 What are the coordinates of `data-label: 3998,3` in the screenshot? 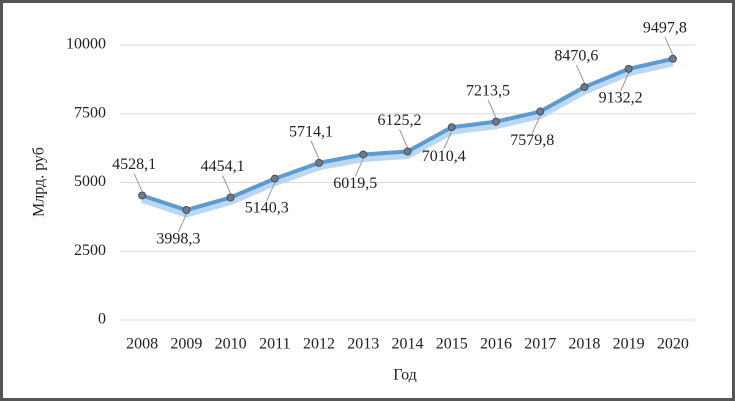 It's located at (178, 239).